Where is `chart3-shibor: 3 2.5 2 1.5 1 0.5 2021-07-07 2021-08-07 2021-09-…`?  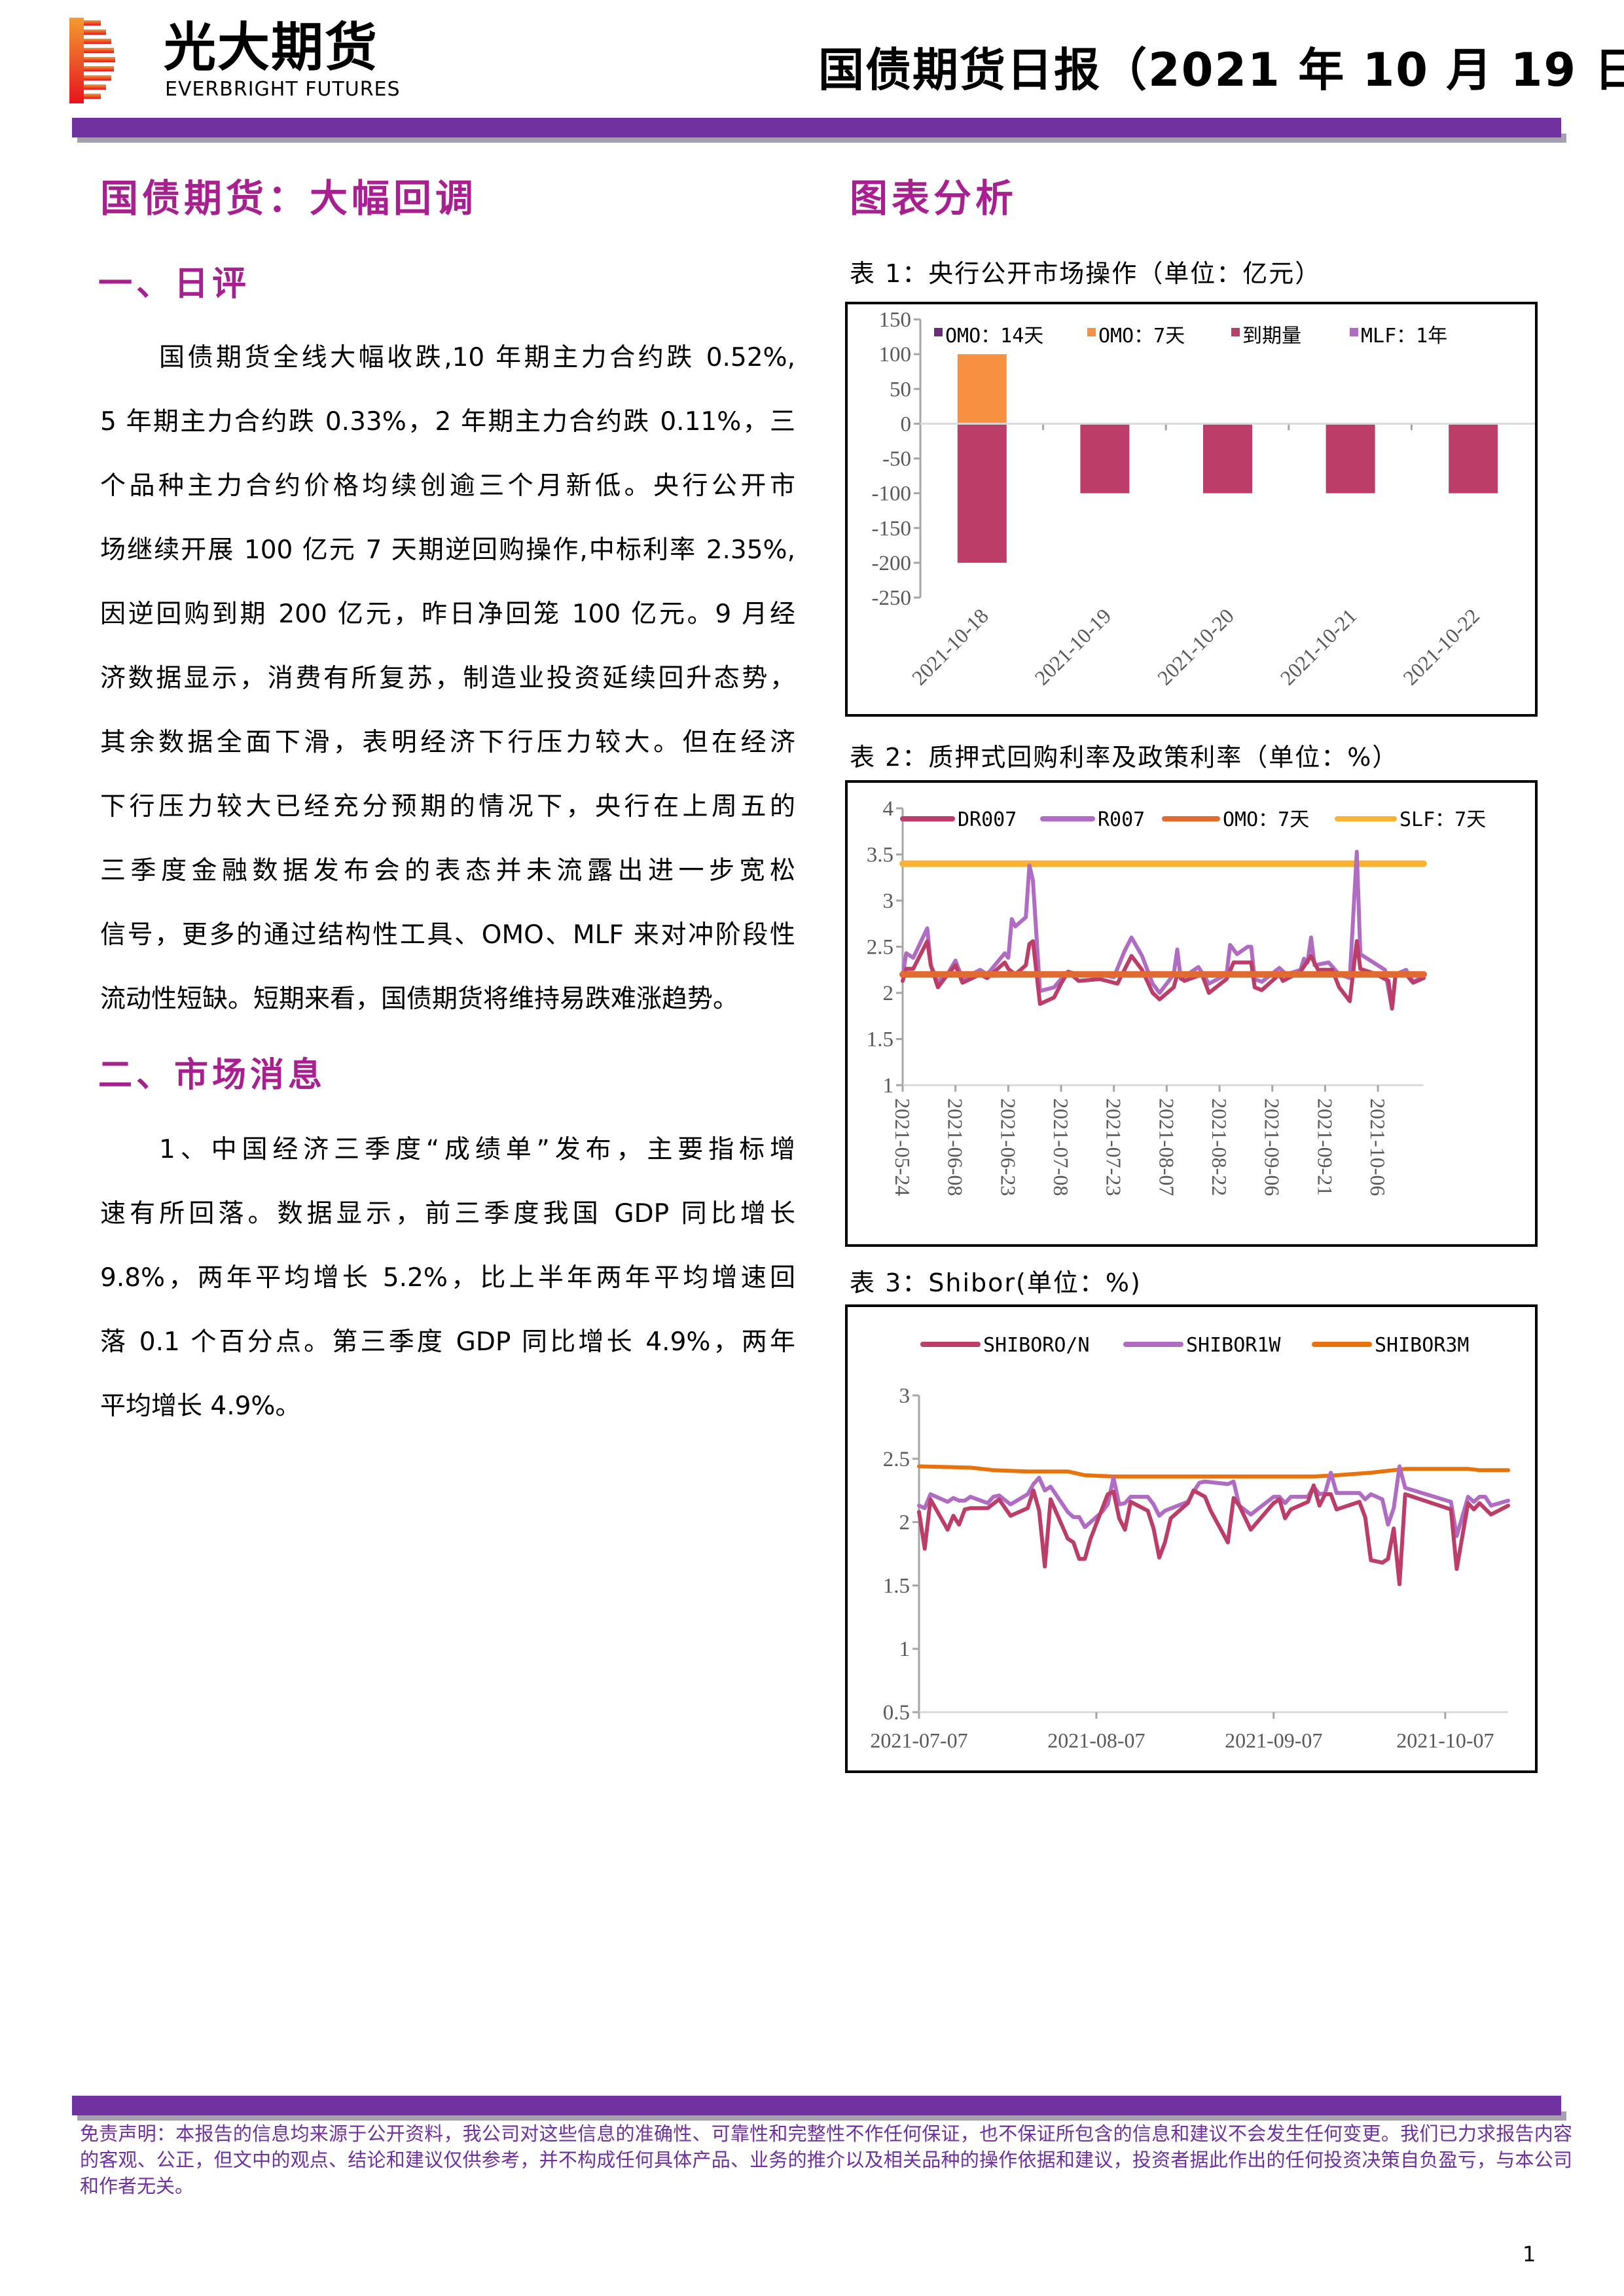
chart3-shibor: 3 2.5 2 1.5 1 0.5 2021-07-07 2021-08-07 2021-09-… is located at coordinates (1190, 1543).